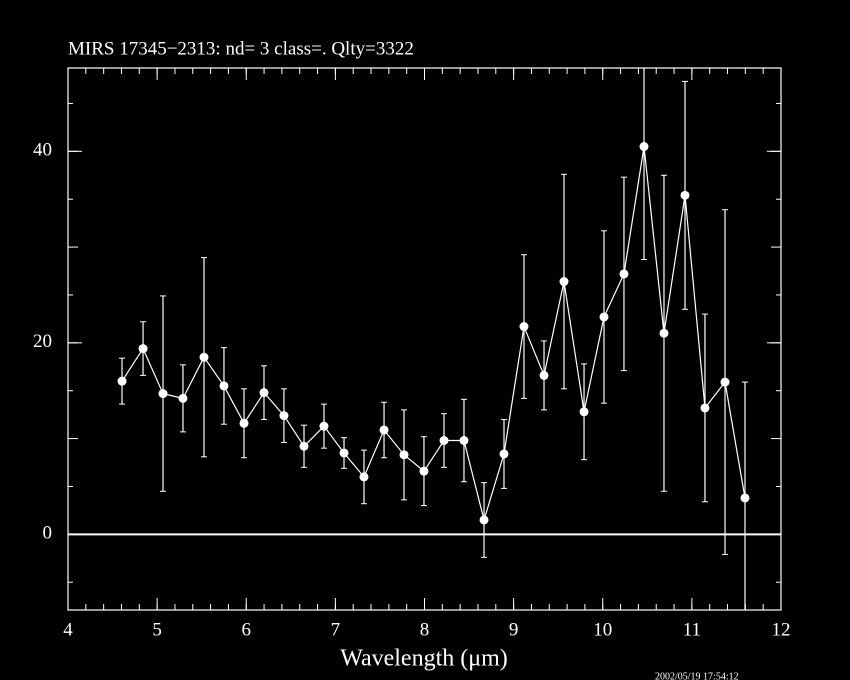 This screenshot has width=850, height=680. I want to click on x-tick-label: 11, so click(692, 629).